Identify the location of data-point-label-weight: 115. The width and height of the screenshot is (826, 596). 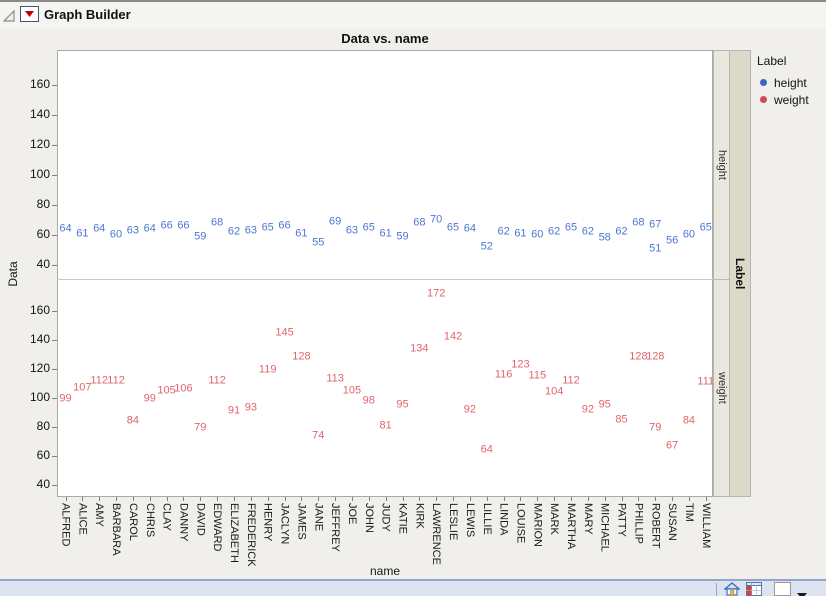
(537, 375).